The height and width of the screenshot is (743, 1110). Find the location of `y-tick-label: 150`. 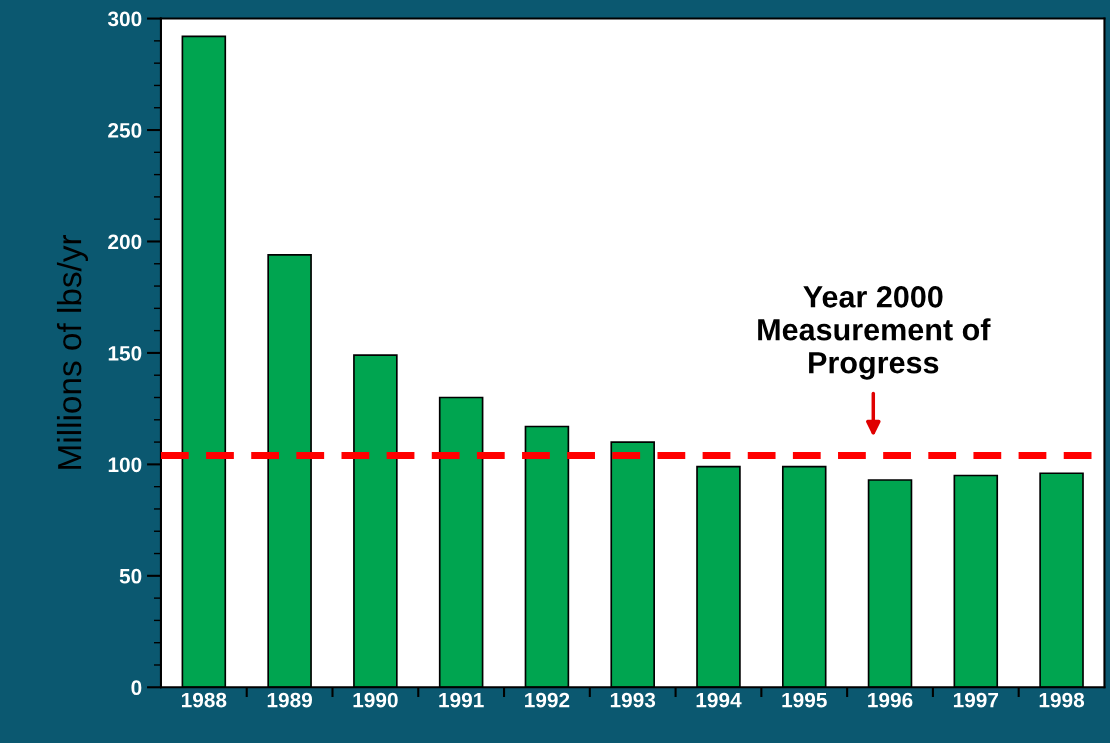

y-tick-label: 150 is located at coordinates (125, 353).